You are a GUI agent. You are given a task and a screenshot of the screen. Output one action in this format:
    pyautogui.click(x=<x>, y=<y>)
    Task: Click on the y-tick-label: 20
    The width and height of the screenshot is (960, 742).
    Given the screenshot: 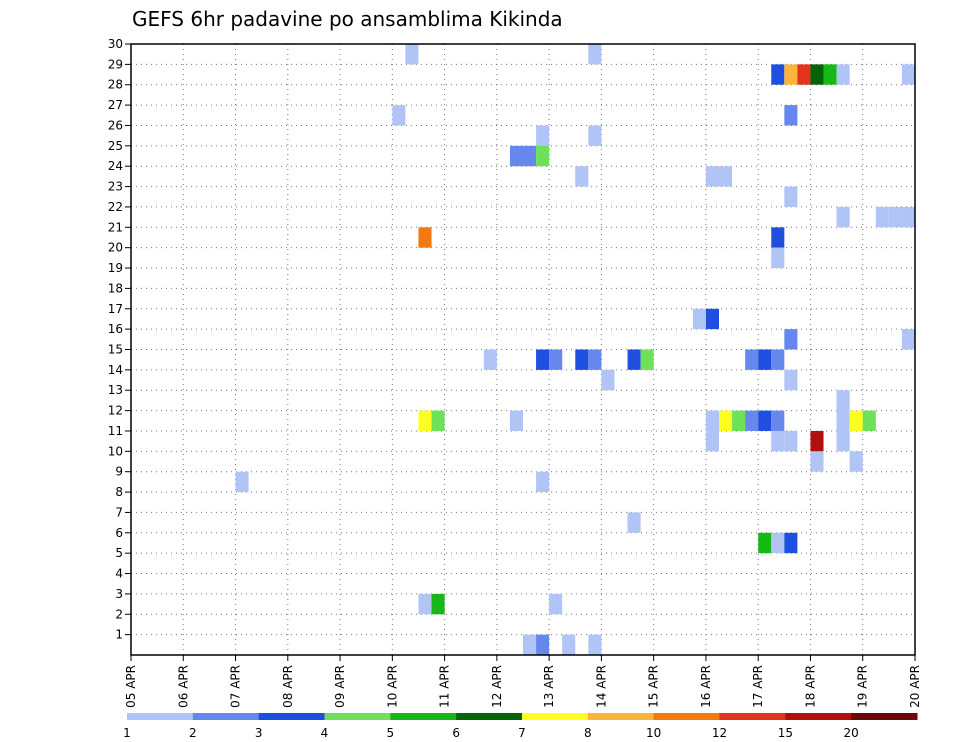 What is the action you would take?
    pyautogui.click(x=115, y=248)
    